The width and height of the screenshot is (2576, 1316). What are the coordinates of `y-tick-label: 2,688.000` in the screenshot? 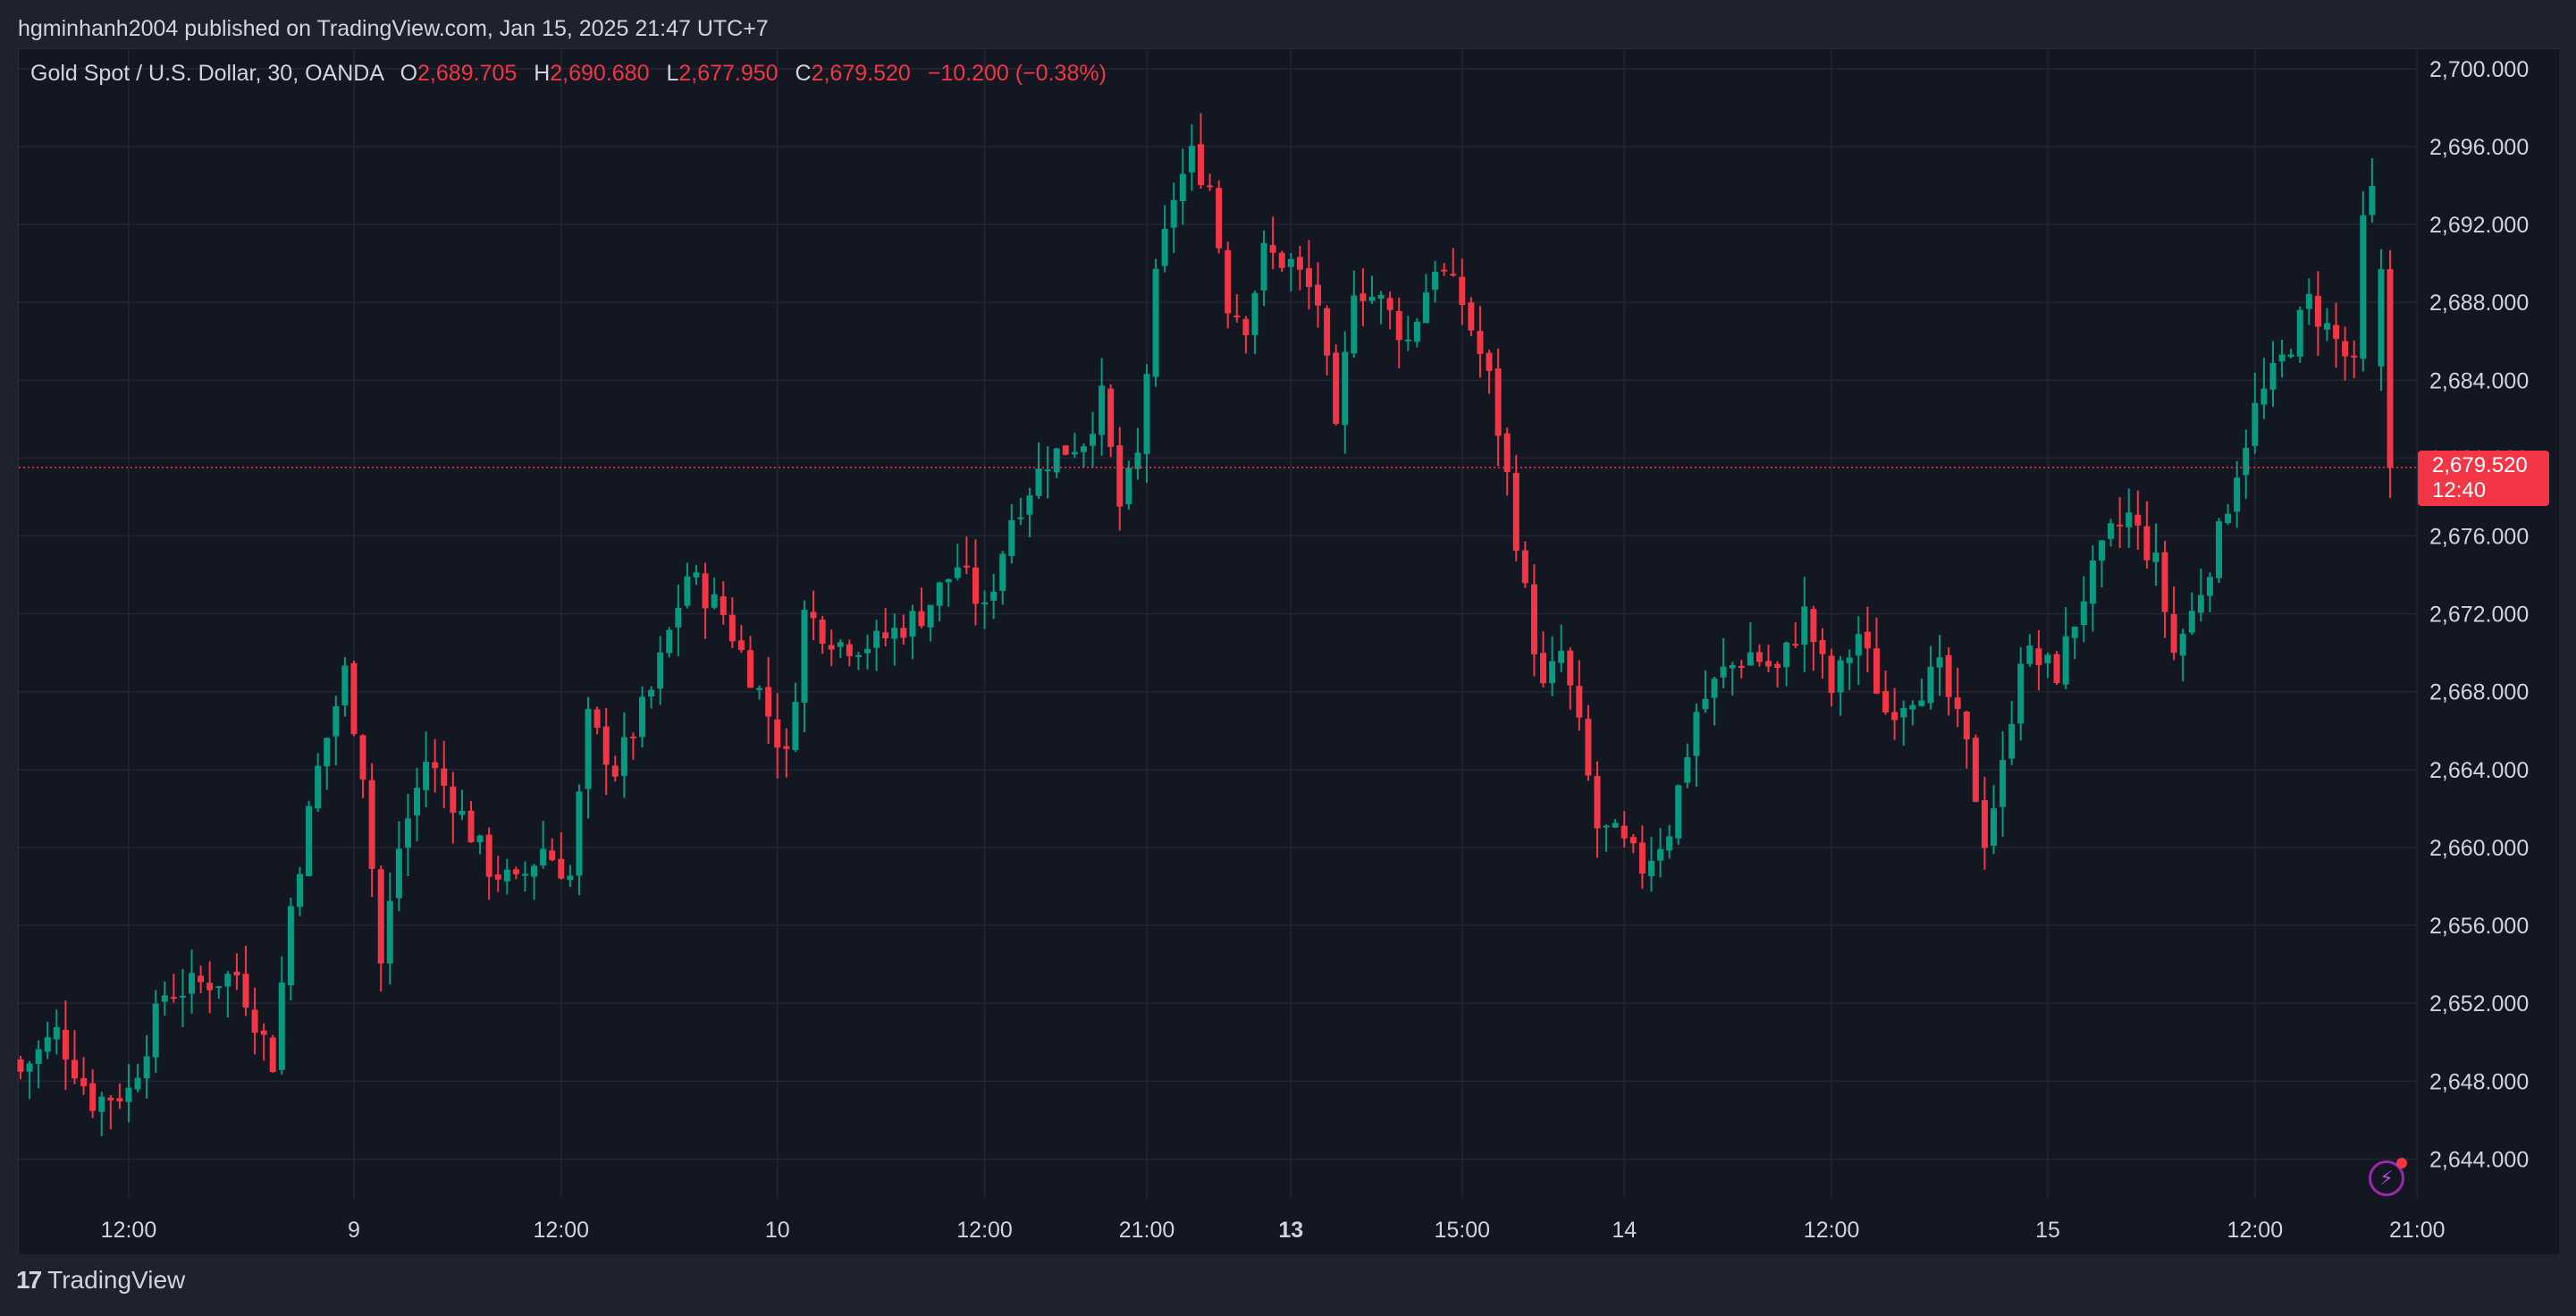 It's located at (2479, 303).